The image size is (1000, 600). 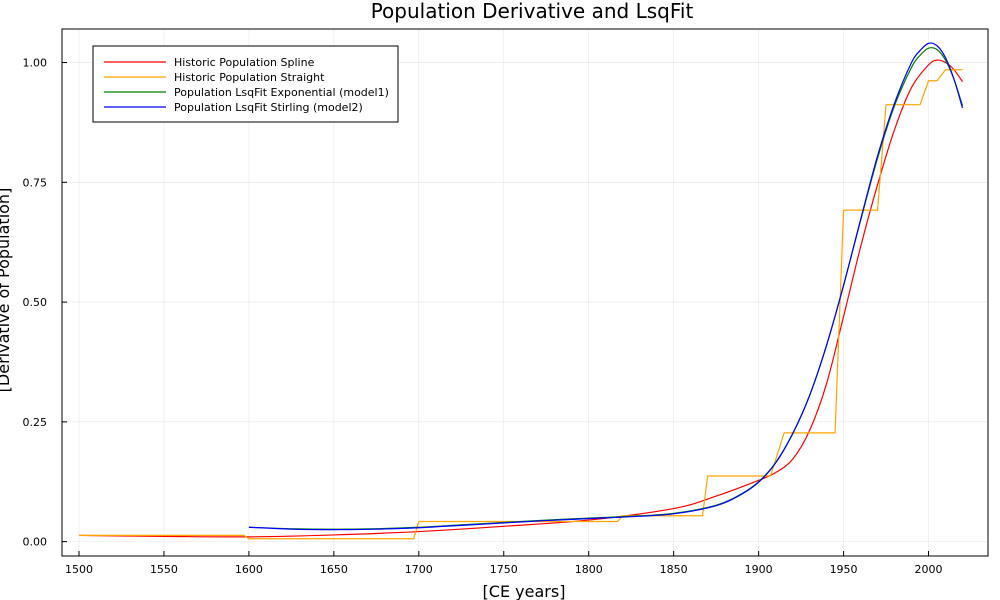 What do you see at coordinates (35, 182) in the screenshot?
I see `y-tick-label: 0.75` at bounding box center [35, 182].